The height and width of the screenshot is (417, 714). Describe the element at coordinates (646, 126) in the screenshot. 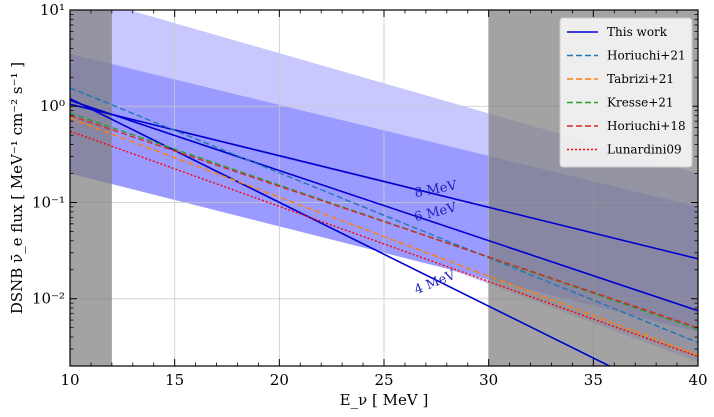

I see `legend-label: Horiuchi+18` at that location.